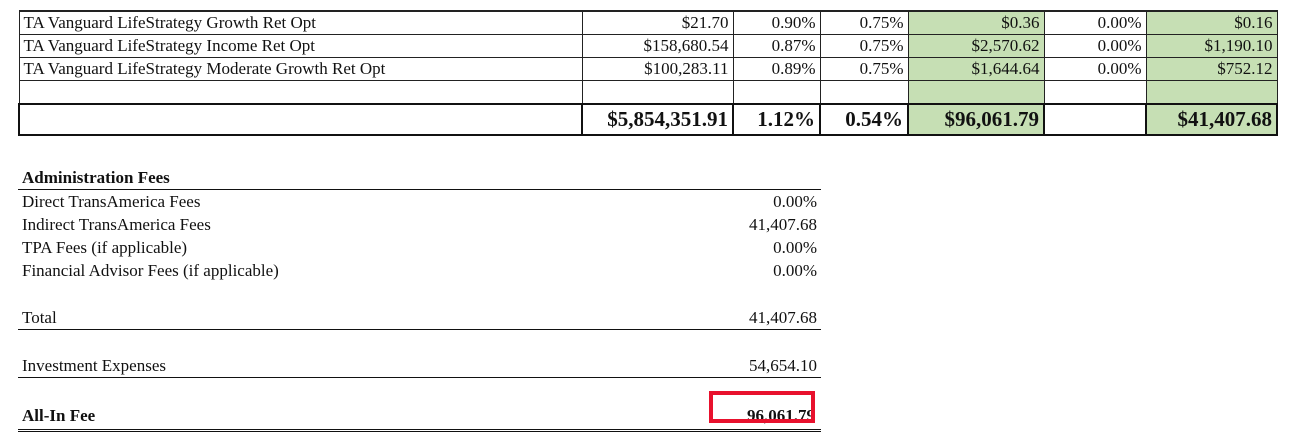 This screenshot has height=444, width=1296. I want to click on highlight-box, so click(762, 407).